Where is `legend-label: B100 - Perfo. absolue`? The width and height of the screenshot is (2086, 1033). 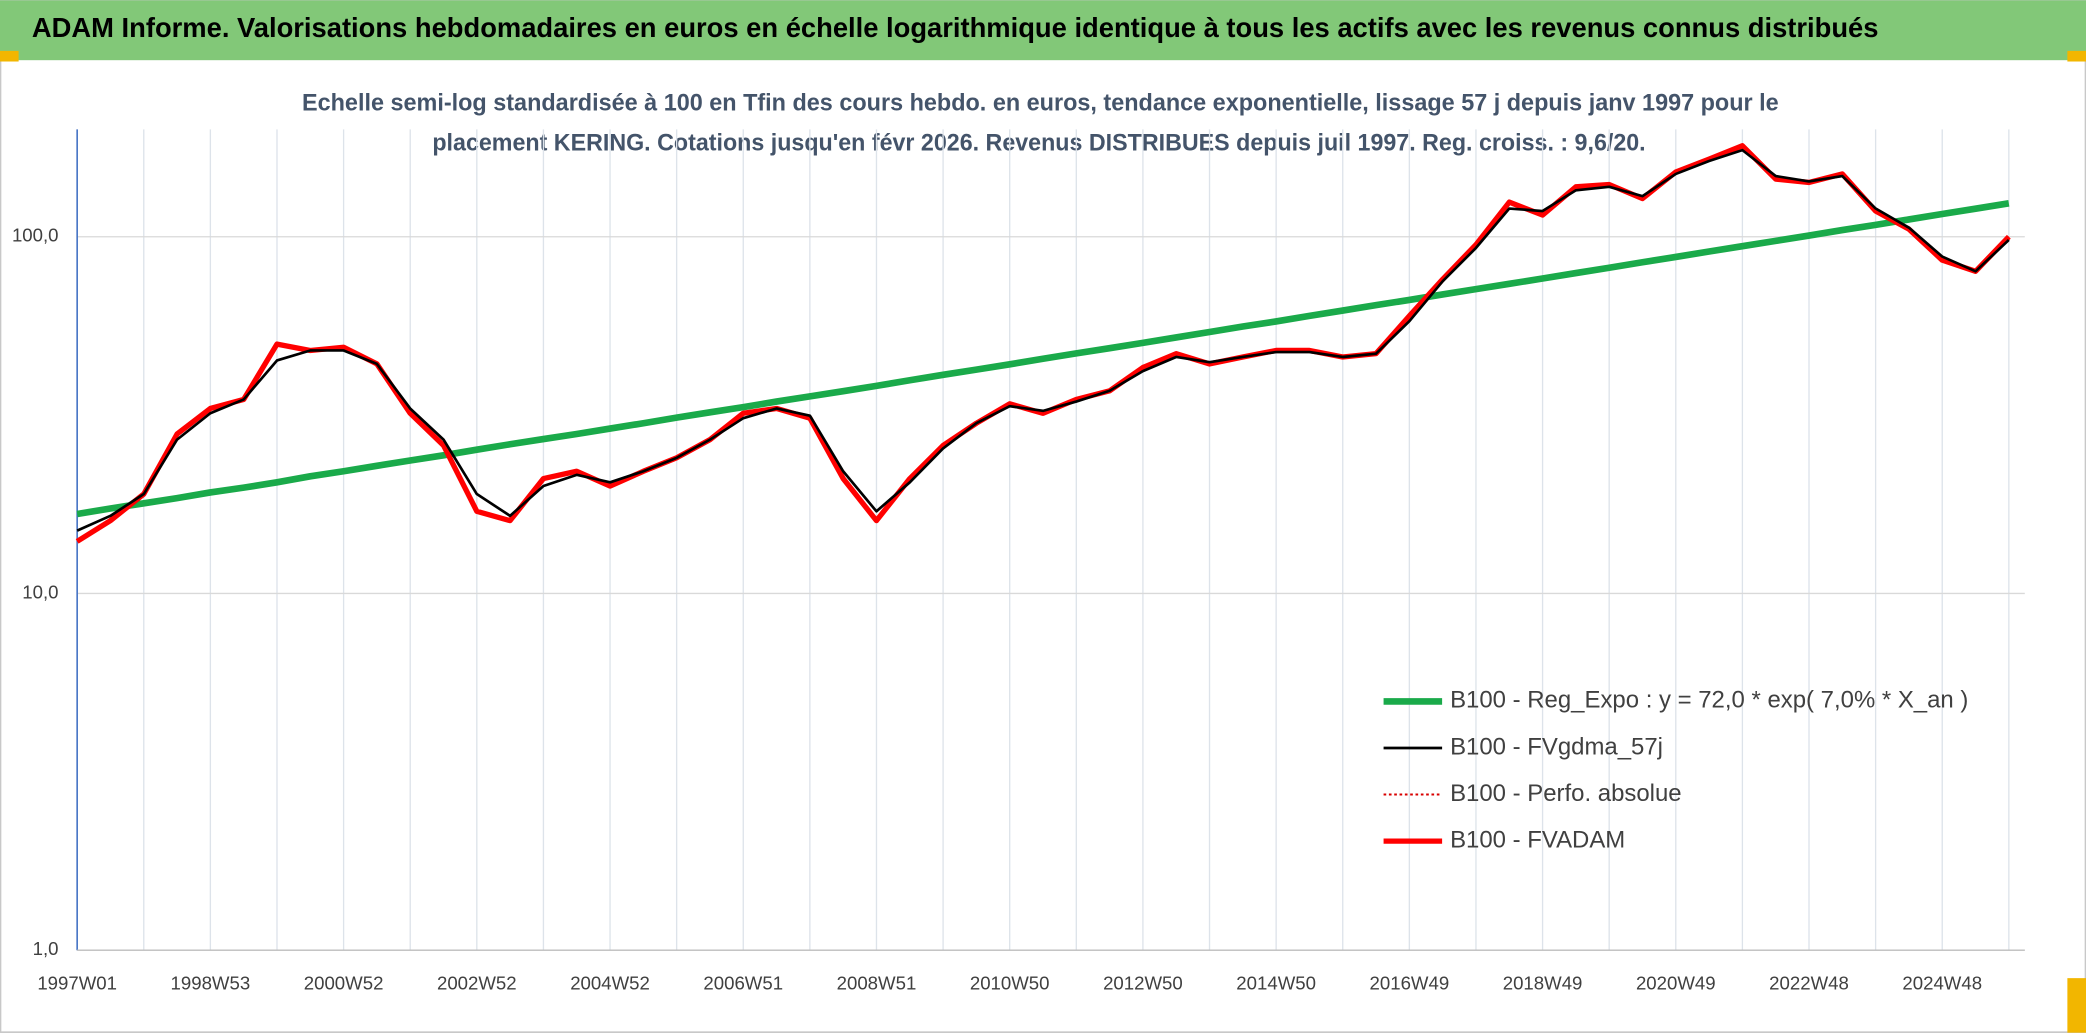 legend-label: B100 - Perfo. absolue is located at coordinates (1566, 793).